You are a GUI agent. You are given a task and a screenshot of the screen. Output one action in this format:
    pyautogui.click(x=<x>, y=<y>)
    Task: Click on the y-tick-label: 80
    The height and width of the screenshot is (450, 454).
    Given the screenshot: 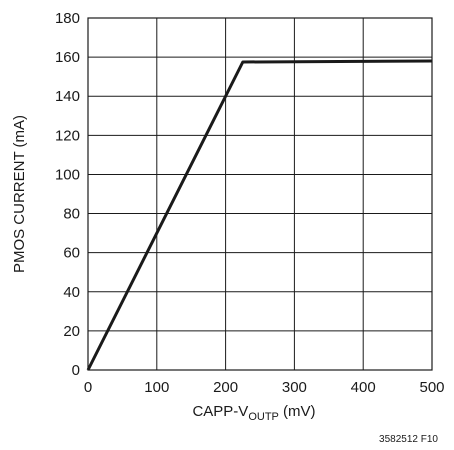 What is the action you would take?
    pyautogui.click(x=71, y=214)
    